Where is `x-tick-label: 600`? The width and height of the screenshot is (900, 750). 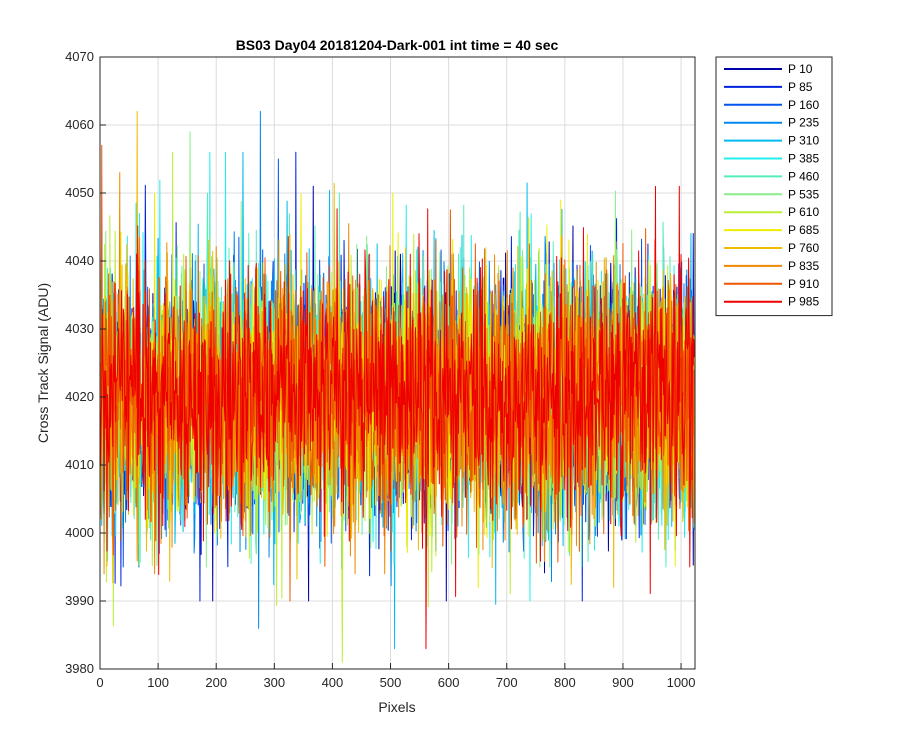 x-tick-label: 600 is located at coordinates (449, 682).